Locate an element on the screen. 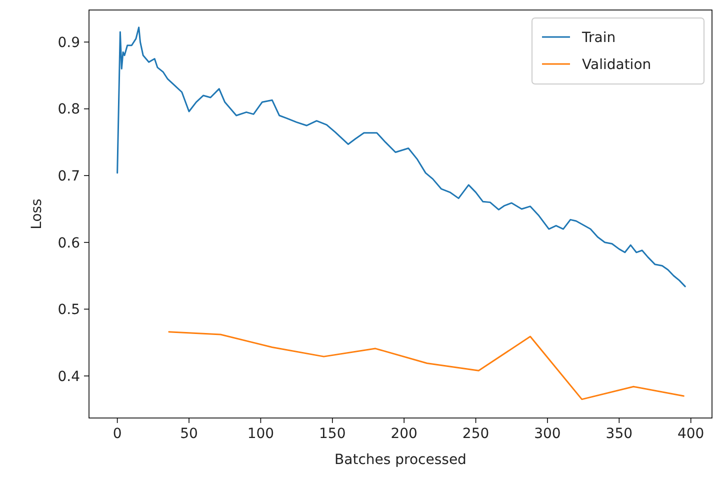 The image size is (725, 491). y-axis-title: Loss is located at coordinates (37, 214).